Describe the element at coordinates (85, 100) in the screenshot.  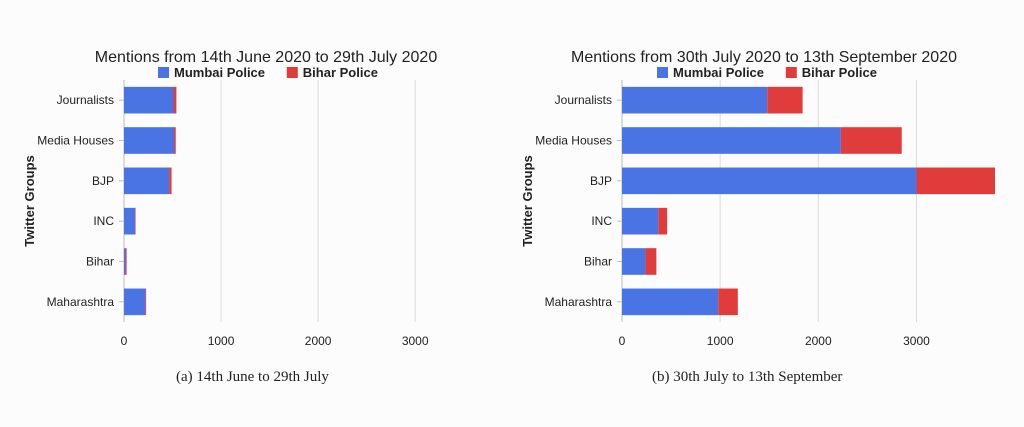
I see `chart-a-category-label-0: Journalists` at that location.